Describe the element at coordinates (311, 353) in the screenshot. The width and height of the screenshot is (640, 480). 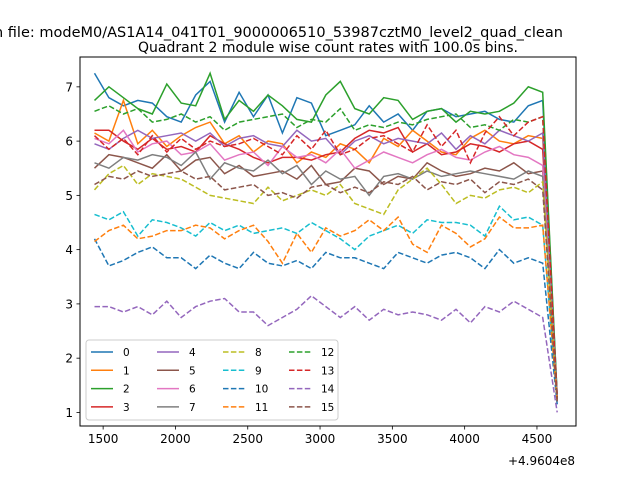
I see `legend-item-12: 12` at that location.